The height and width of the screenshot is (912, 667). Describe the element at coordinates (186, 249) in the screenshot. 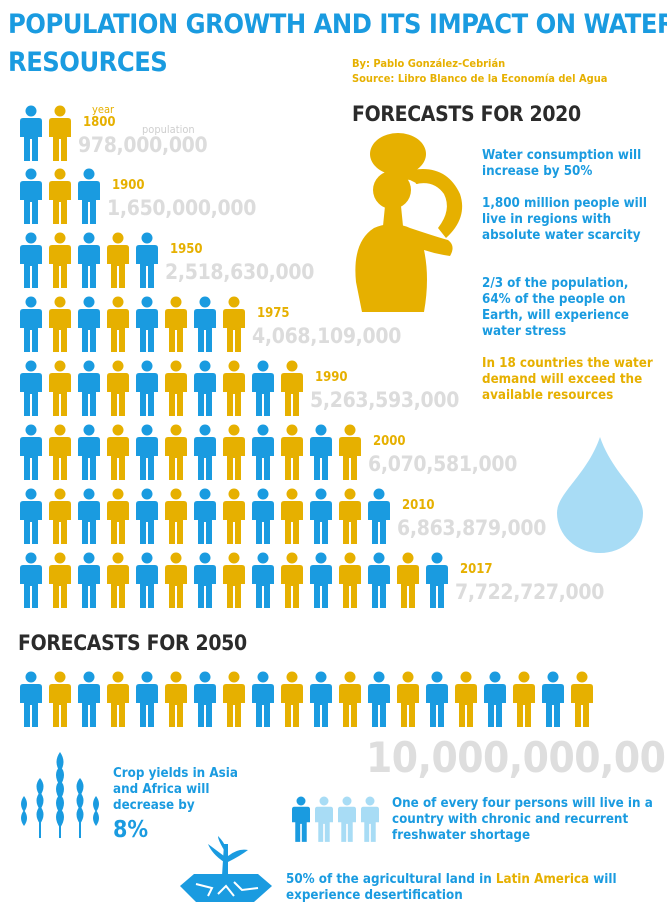

I see `timeline-year: 1950` at that location.